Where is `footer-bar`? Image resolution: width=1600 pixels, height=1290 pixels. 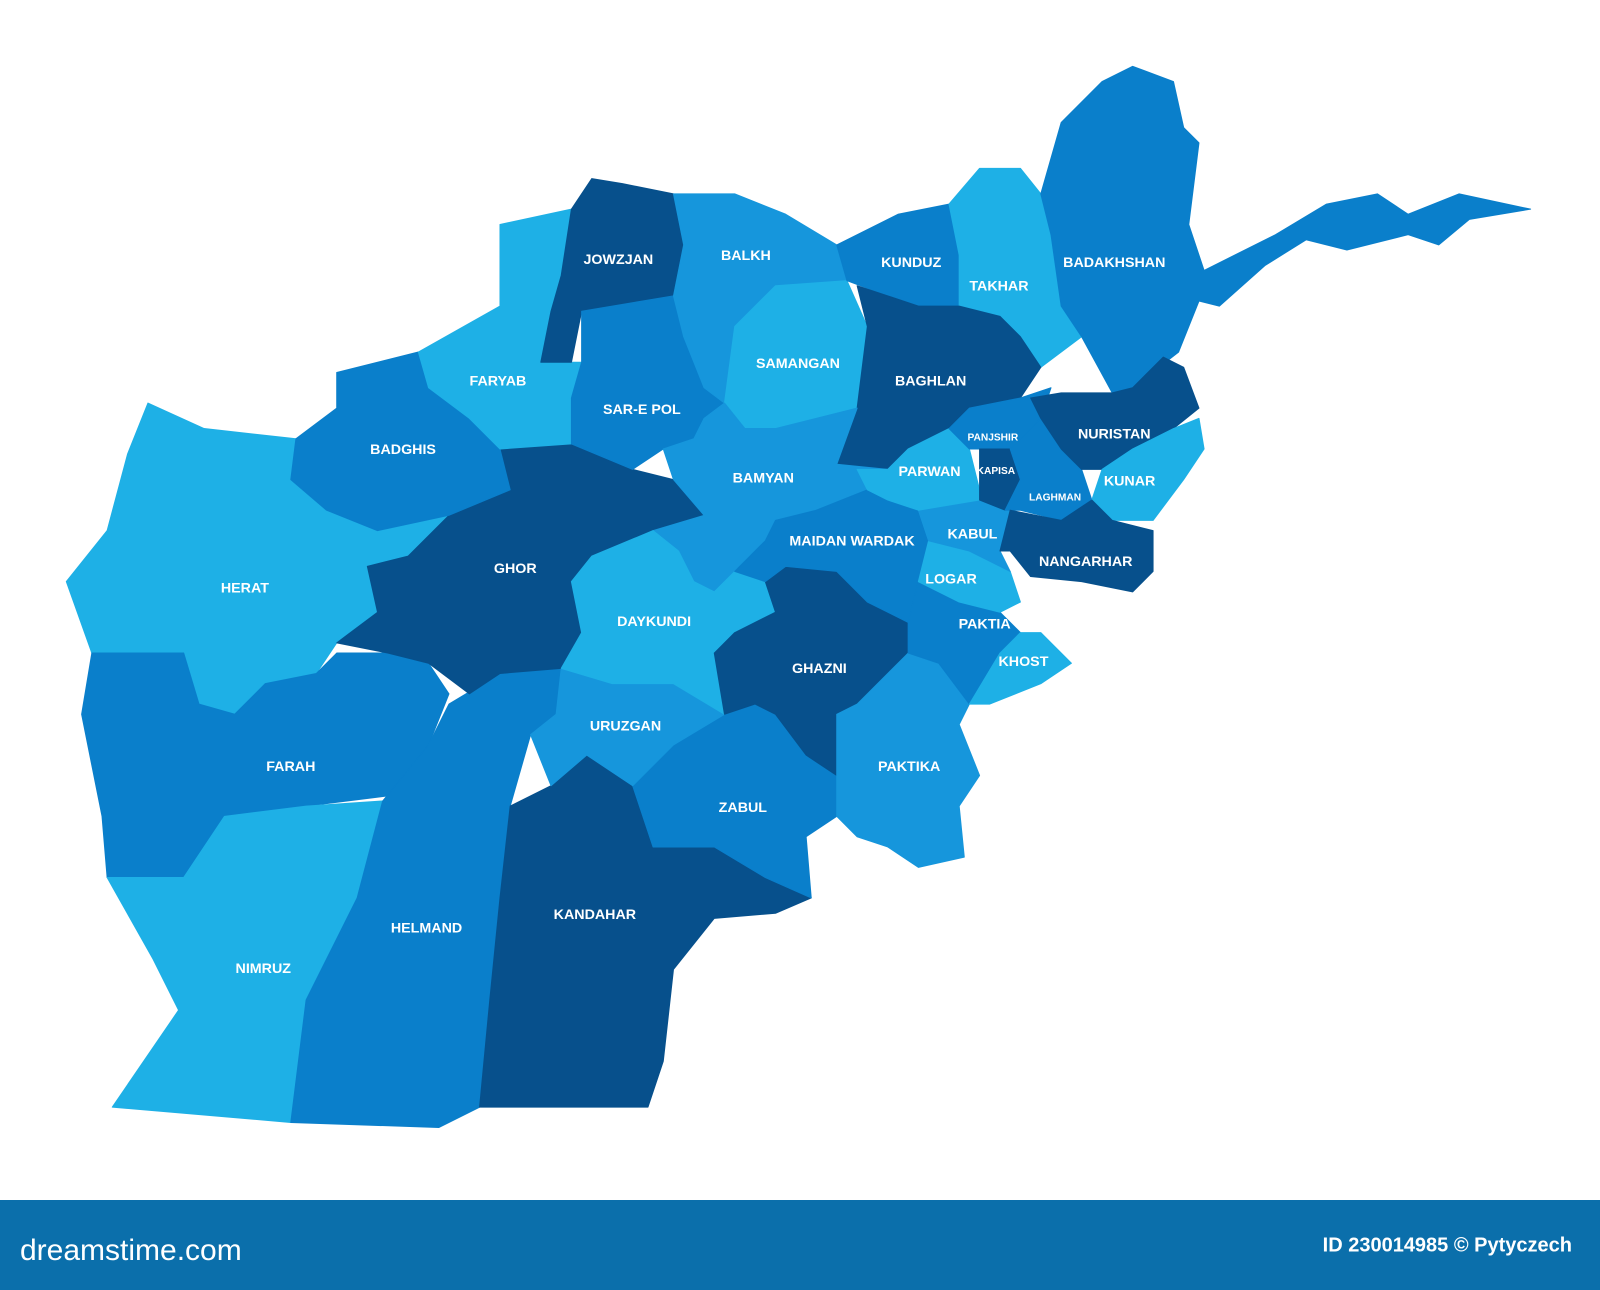 footer-bar is located at coordinates (800, 1245).